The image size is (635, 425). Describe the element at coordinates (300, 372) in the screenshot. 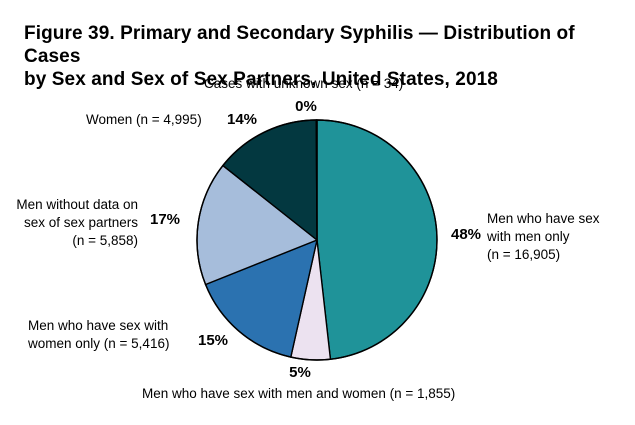

I see `percent-label-msmw: 5%` at that location.